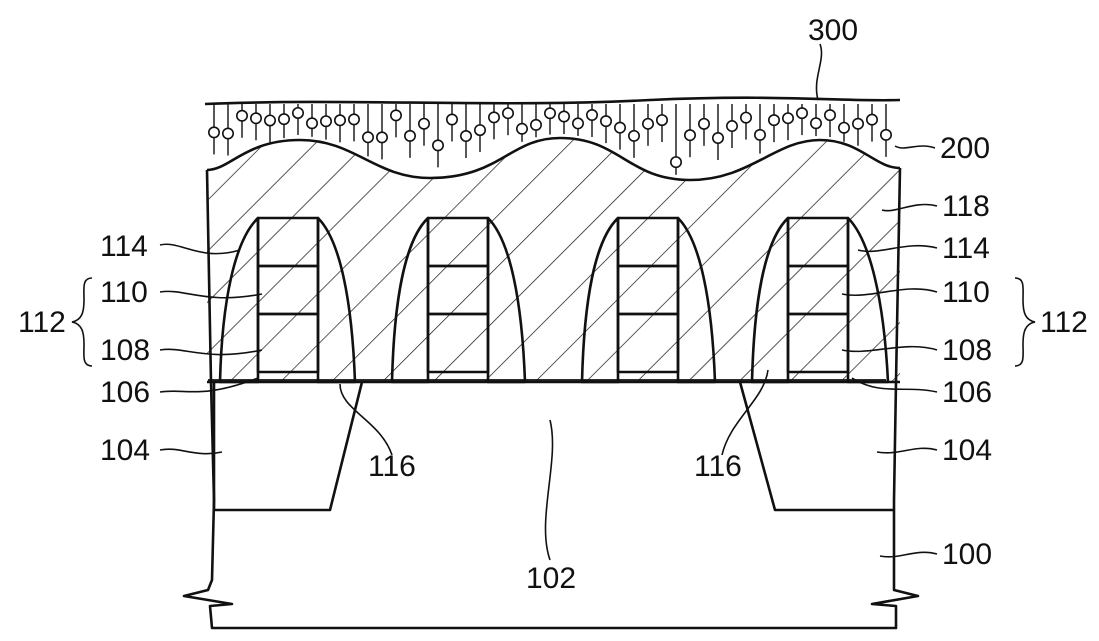 The width and height of the screenshot is (1099, 641). I want to click on label-118: 118, so click(966, 206).